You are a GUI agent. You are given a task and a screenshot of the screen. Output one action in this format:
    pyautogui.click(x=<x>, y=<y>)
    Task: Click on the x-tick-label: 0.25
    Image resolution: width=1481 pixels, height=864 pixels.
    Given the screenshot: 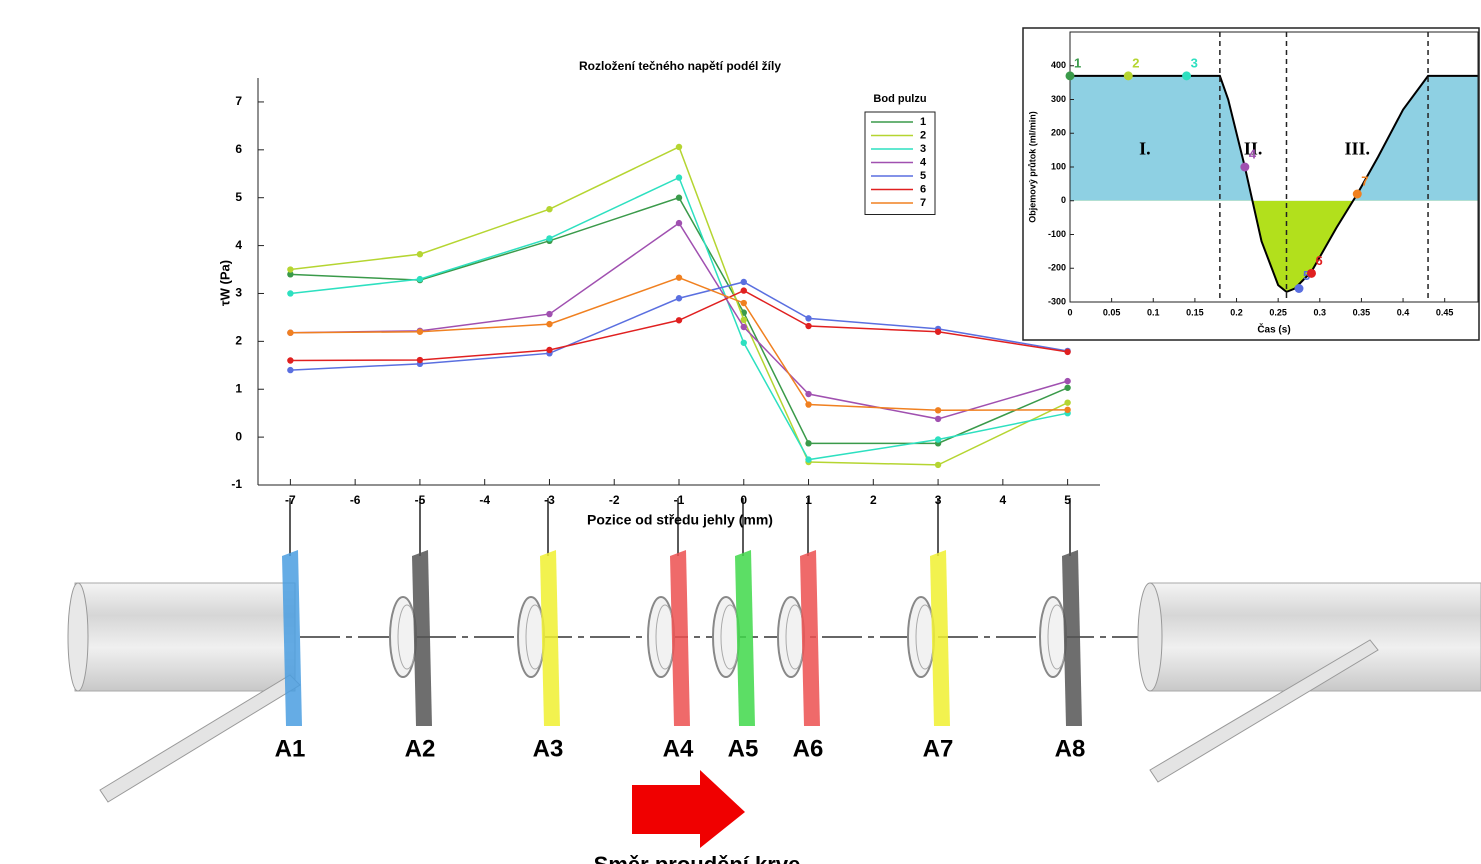 What is the action you would take?
    pyautogui.click(x=1278, y=312)
    